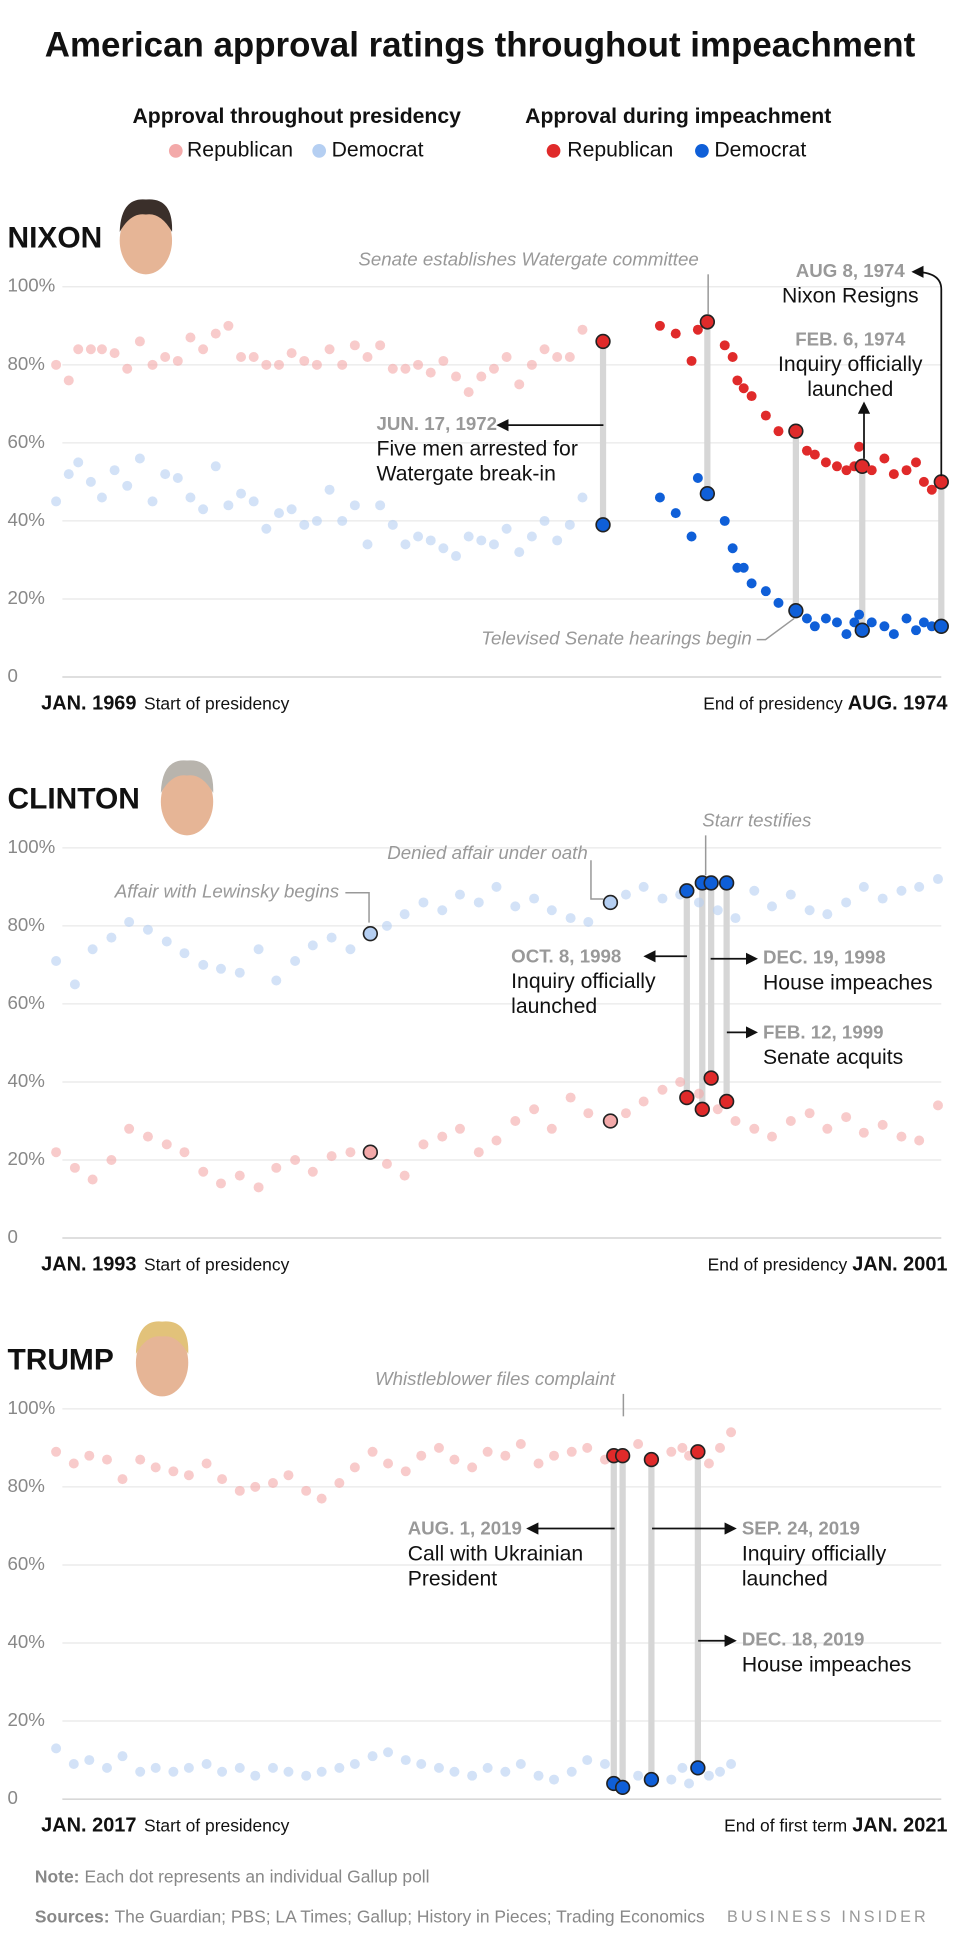 This screenshot has width=960, height=1945. Describe the element at coordinates (187, 802) in the screenshot. I see `portrait-face` at that location.